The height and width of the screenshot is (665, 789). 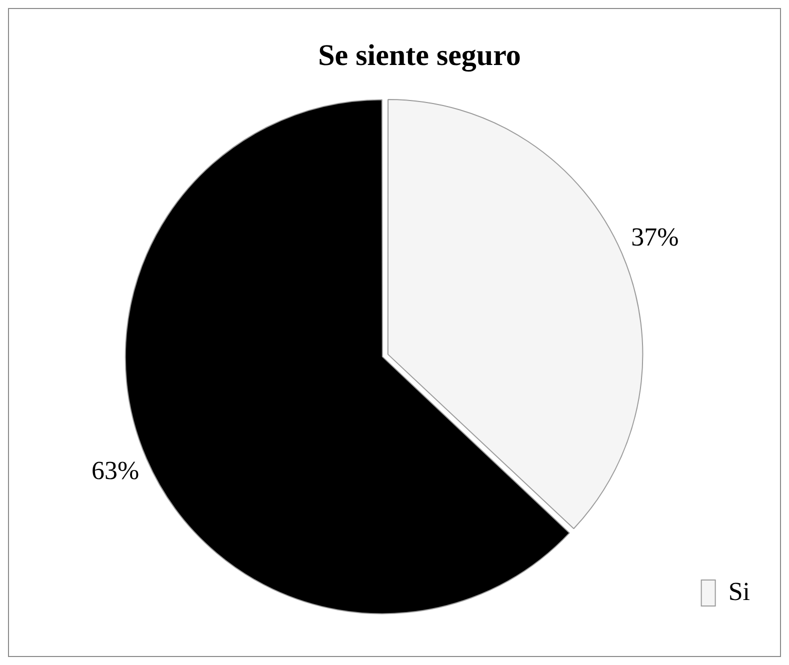 What do you see at coordinates (739, 591) in the screenshot?
I see `legend-label: Si` at bounding box center [739, 591].